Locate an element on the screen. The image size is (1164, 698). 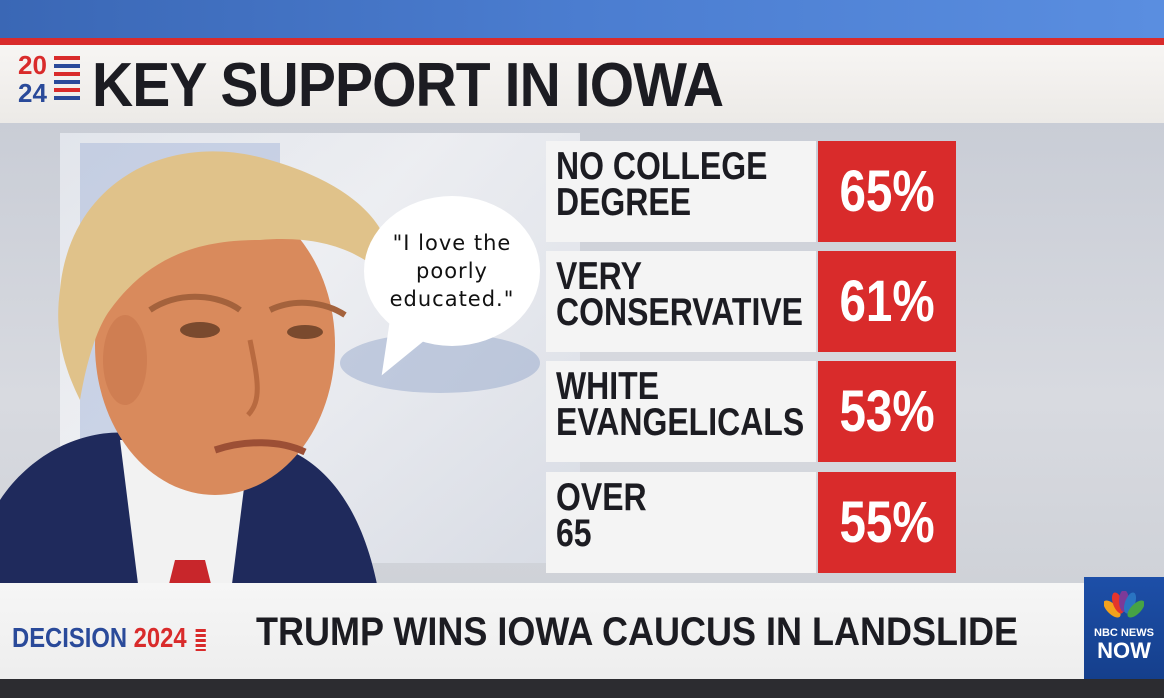
support-label-box: WHITE EVANGELICALS is located at coordinates (681, 411).